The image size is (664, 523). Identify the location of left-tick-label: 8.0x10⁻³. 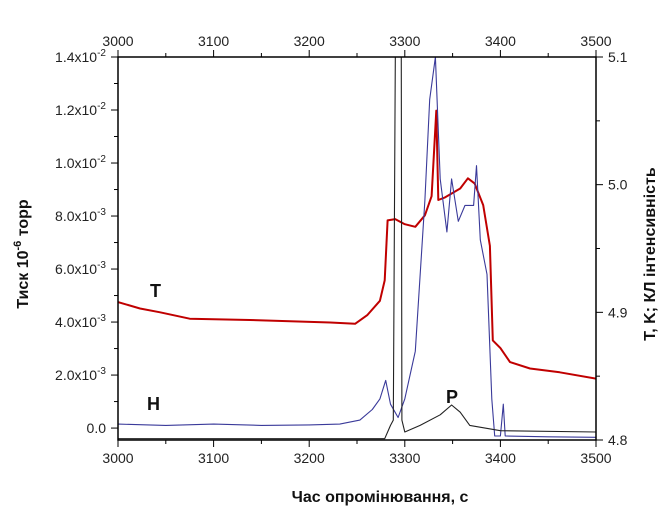
(80, 215).